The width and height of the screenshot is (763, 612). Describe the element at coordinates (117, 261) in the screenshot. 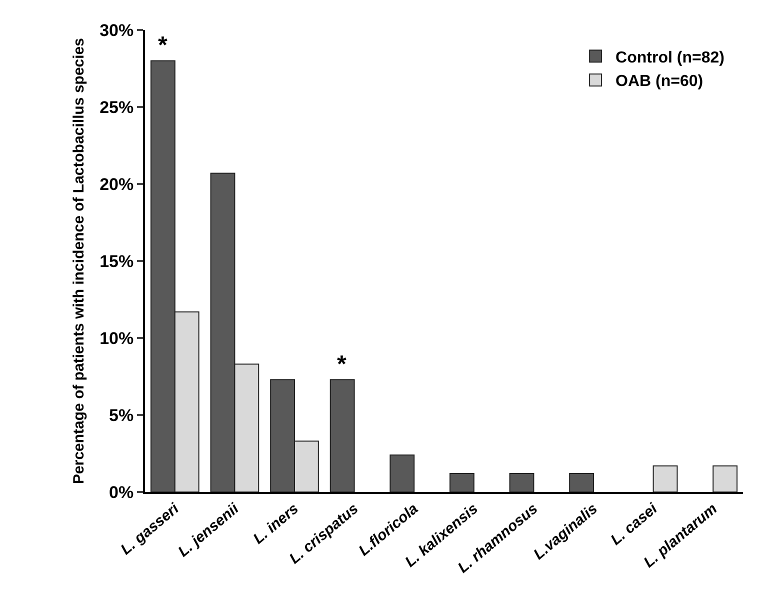

I see `y-tick-label: 15%` at that location.